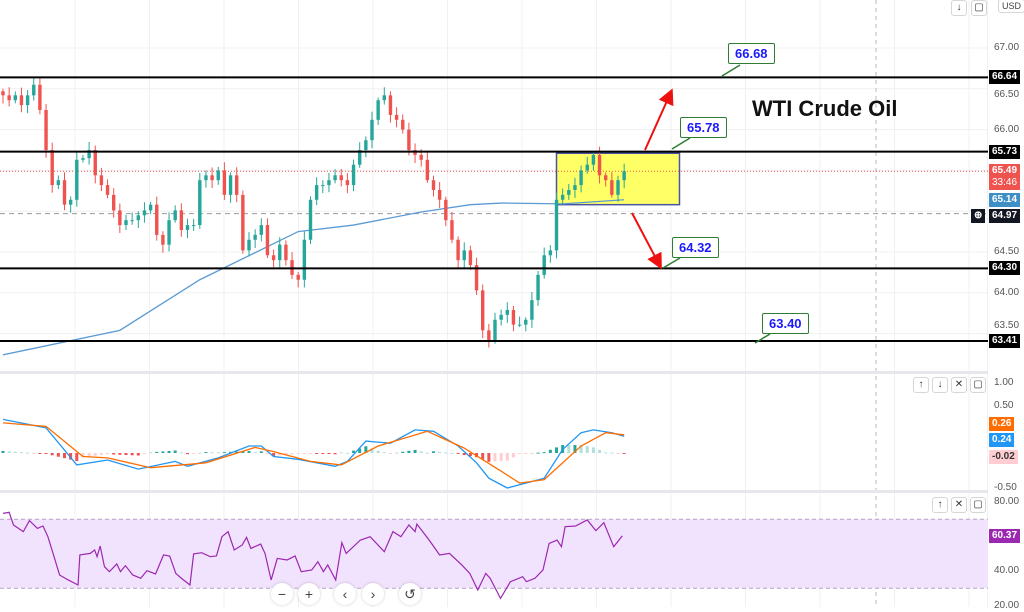 The width and height of the screenshot is (1024, 612). I want to click on callout-level-3: 64.32, so click(695, 247).